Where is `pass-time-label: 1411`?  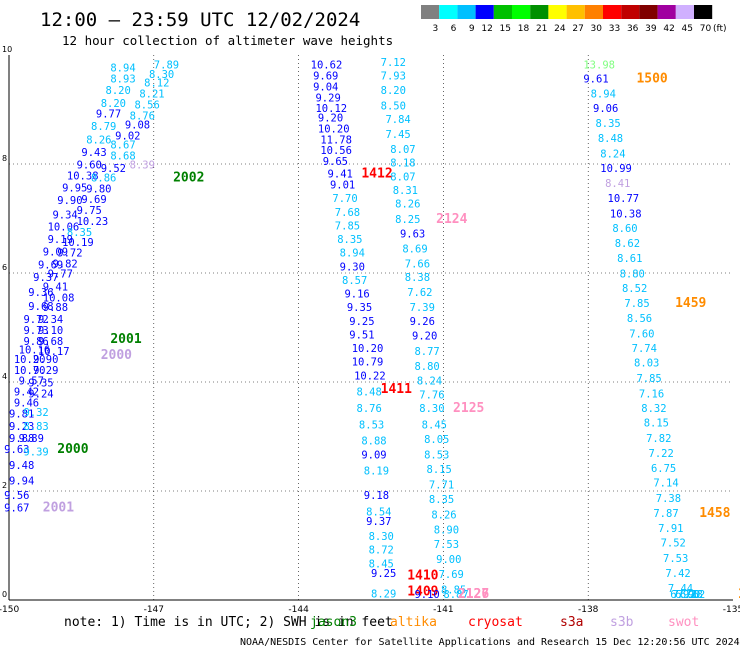 pass-time-label: 1411 is located at coordinates (396, 389).